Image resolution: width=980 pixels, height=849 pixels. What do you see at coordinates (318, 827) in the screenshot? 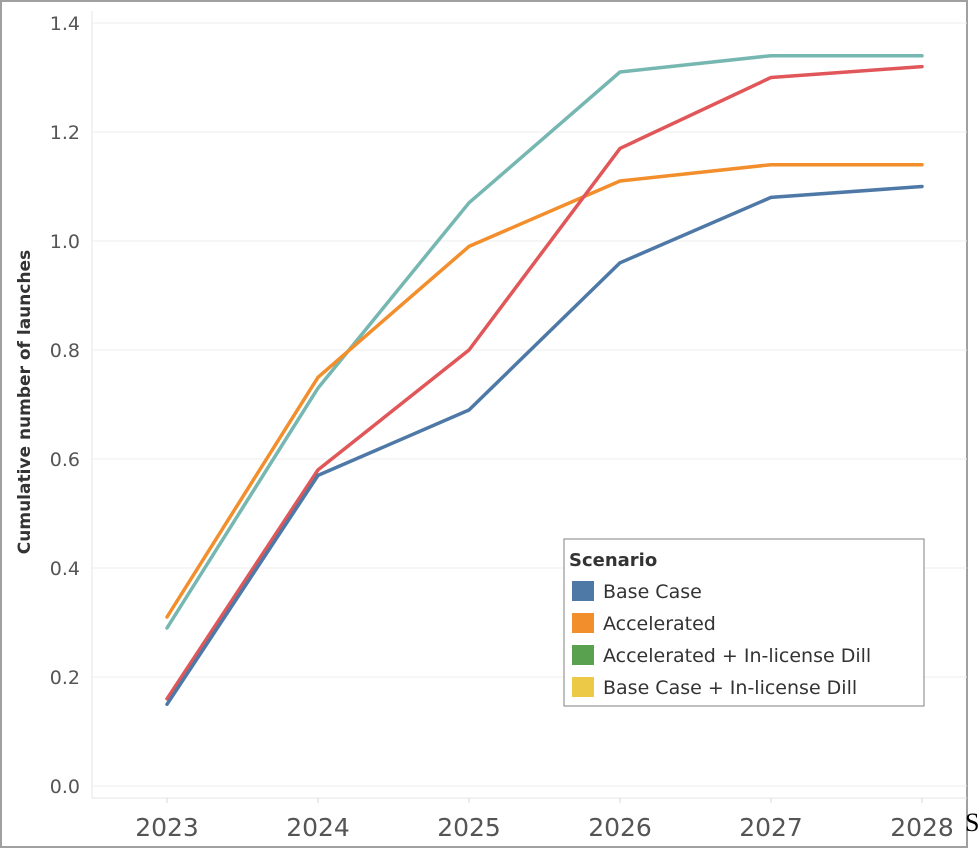
I see `x-tick-label: 2024` at bounding box center [318, 827].